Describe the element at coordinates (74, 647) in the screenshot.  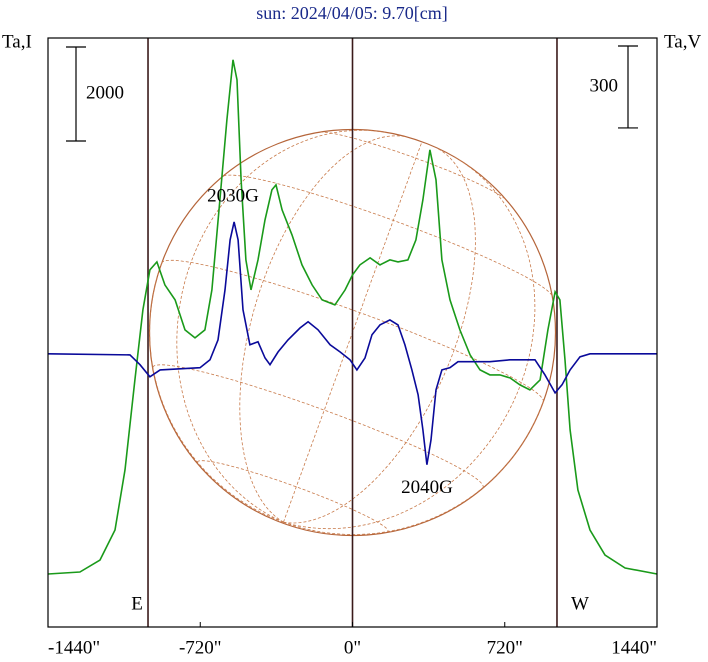
I see `x-tick-label: -1440"` at that location.